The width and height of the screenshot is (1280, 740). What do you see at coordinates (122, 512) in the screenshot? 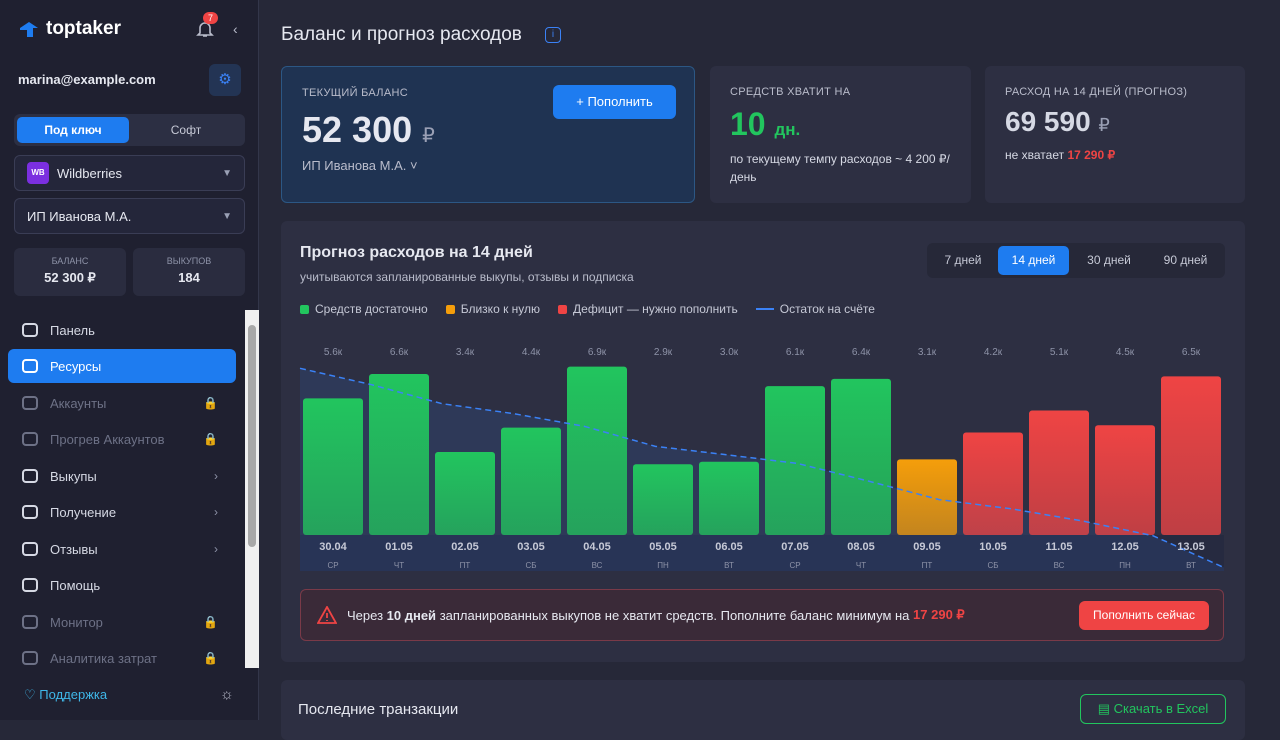
I see `menu-item: Получение ›` at bounding box center [122, 512].